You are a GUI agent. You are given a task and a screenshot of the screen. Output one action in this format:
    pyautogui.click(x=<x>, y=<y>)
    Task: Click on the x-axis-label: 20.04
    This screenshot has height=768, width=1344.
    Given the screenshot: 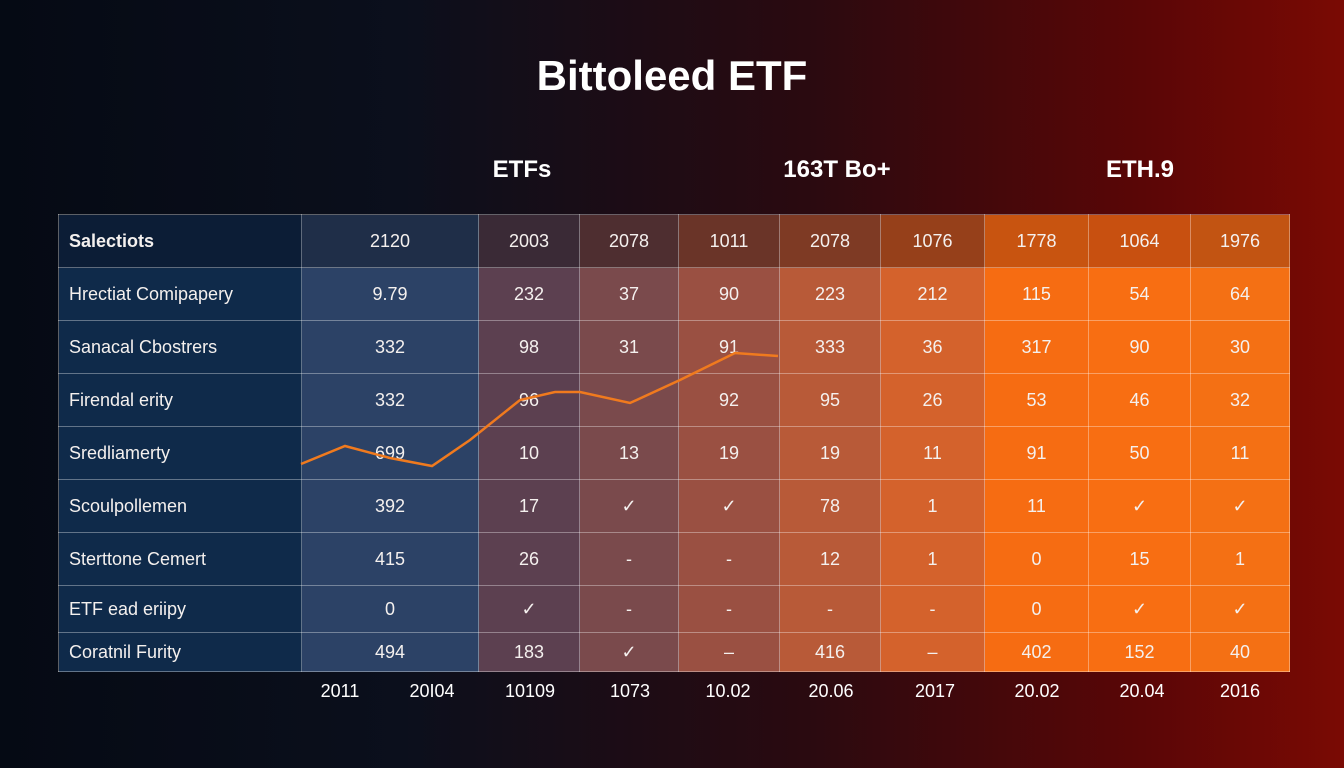 What is the action you would take?
    pyautogui.click(x=1142, y=691)
    